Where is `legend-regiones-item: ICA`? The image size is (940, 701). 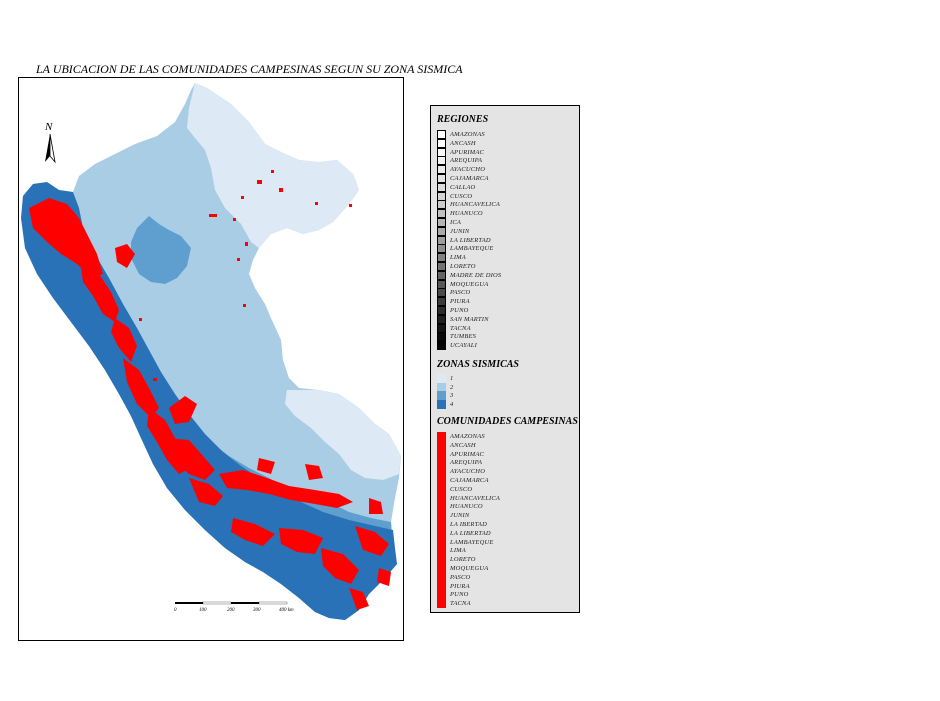 legend-regiones-item: ICA is located at coordinates (449, 222).